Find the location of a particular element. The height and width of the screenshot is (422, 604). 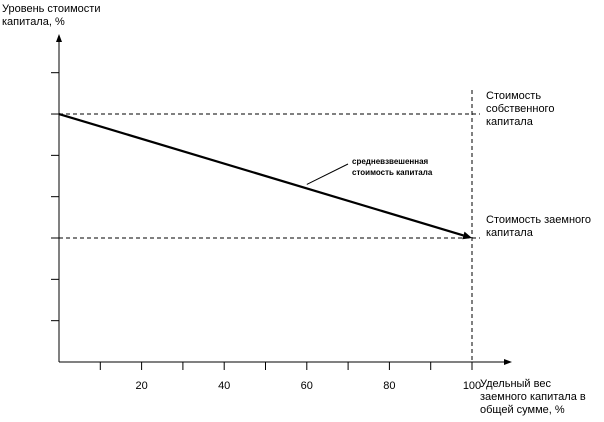

y-axis-arrow is located at coordinates (59, 38).